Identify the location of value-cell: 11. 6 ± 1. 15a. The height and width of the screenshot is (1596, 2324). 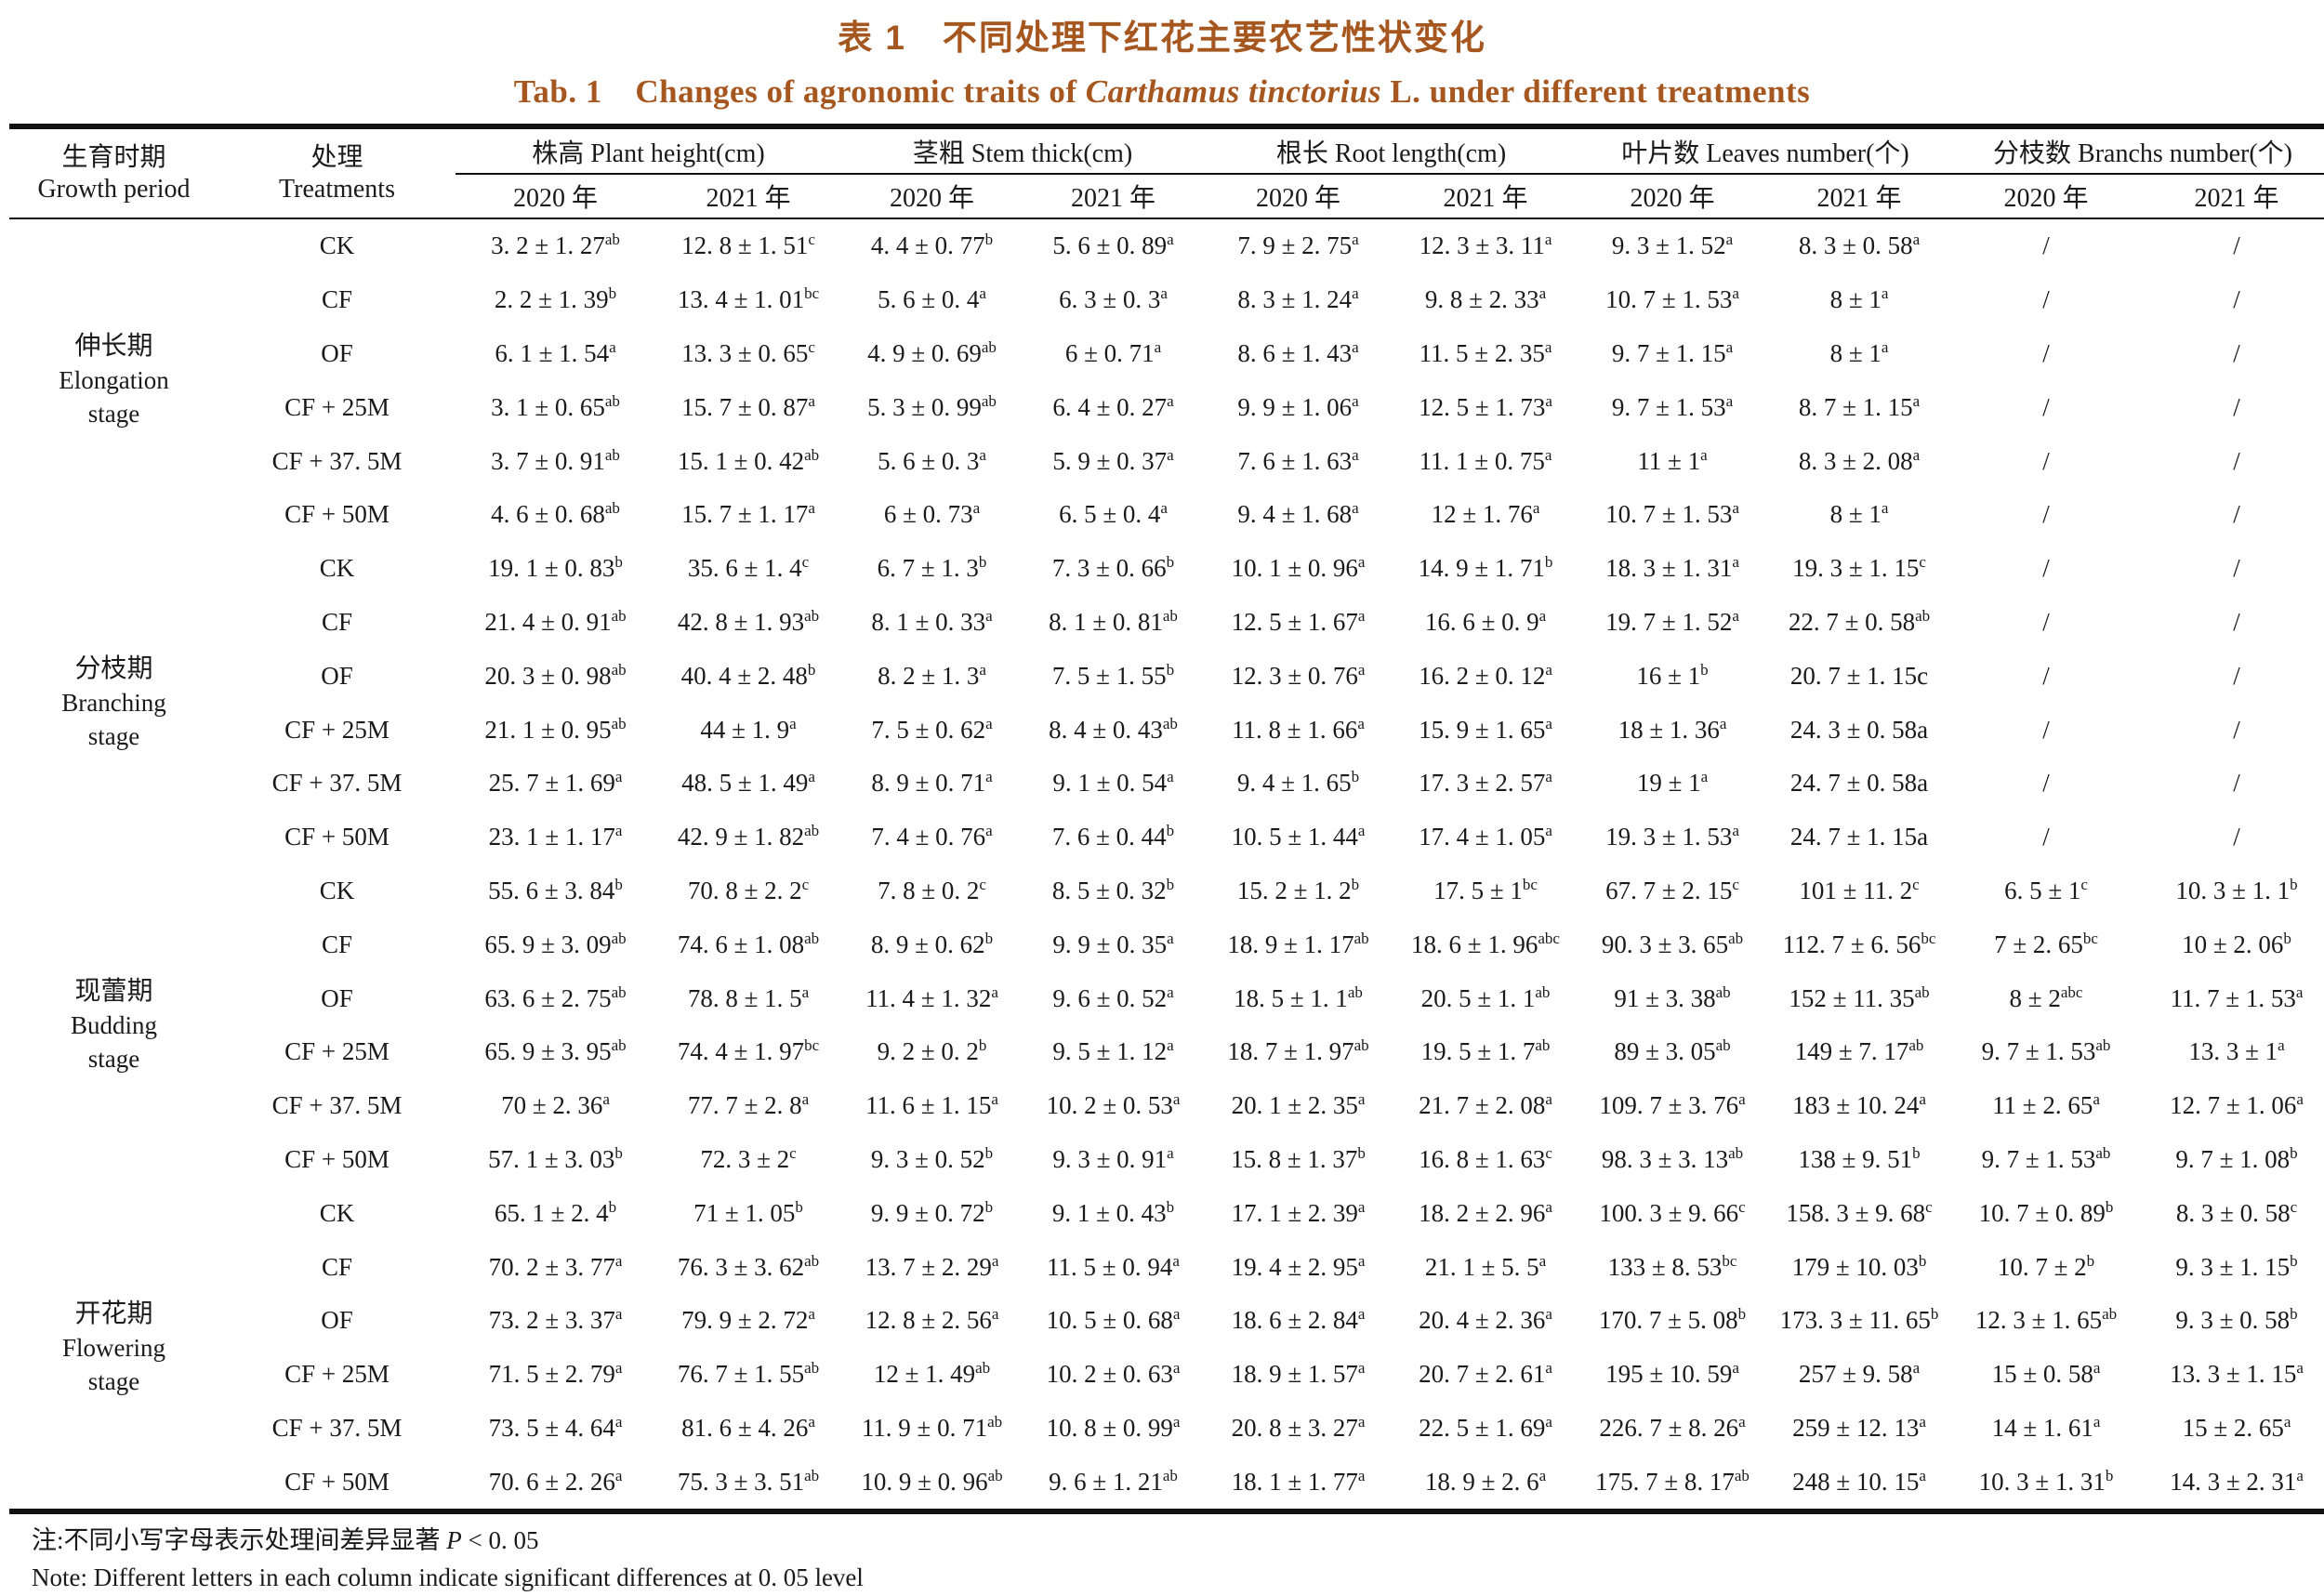
(931, 1105).